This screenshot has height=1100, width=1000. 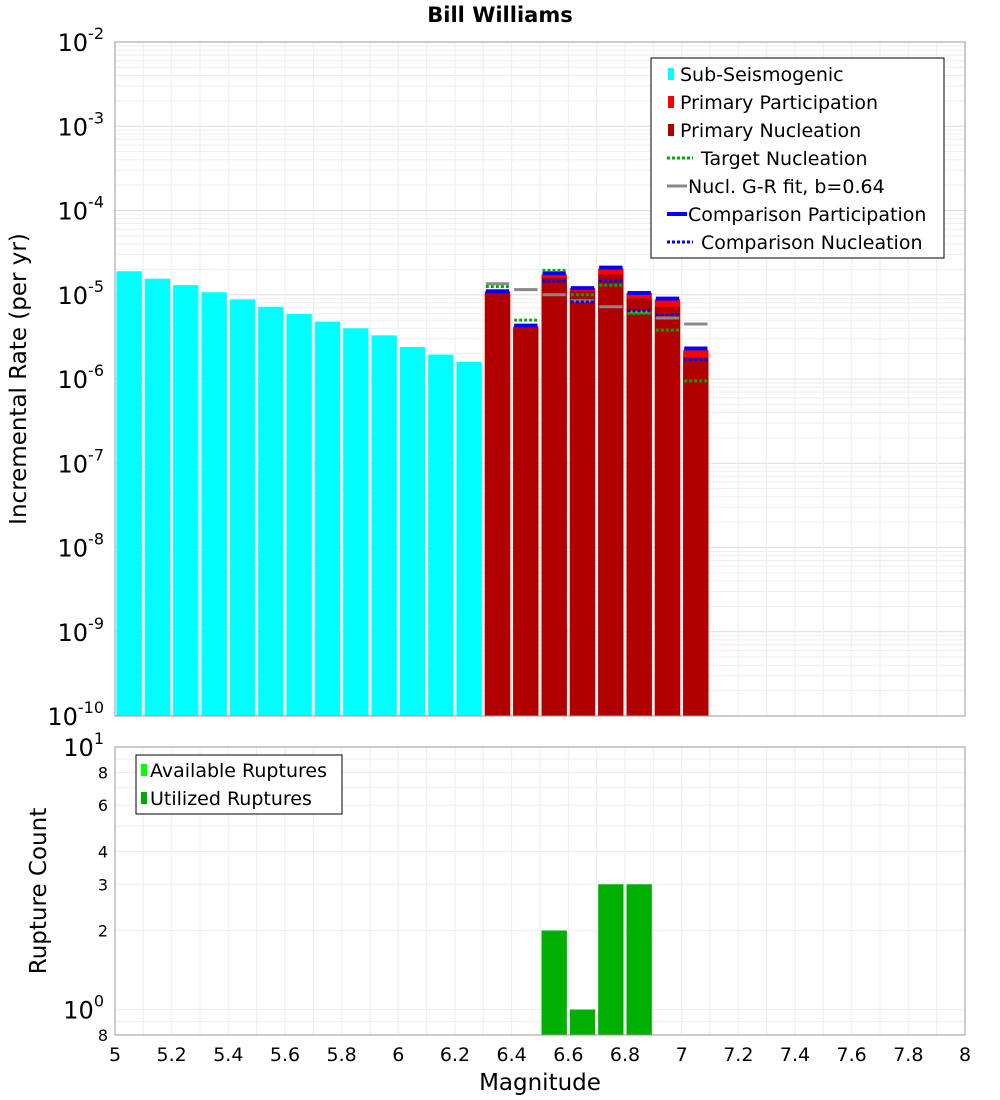 What do you see at coordinates (625, 1055) in the screenshot?
I see `x-tick-label: 6.8` at bounding box center [625, 1055].